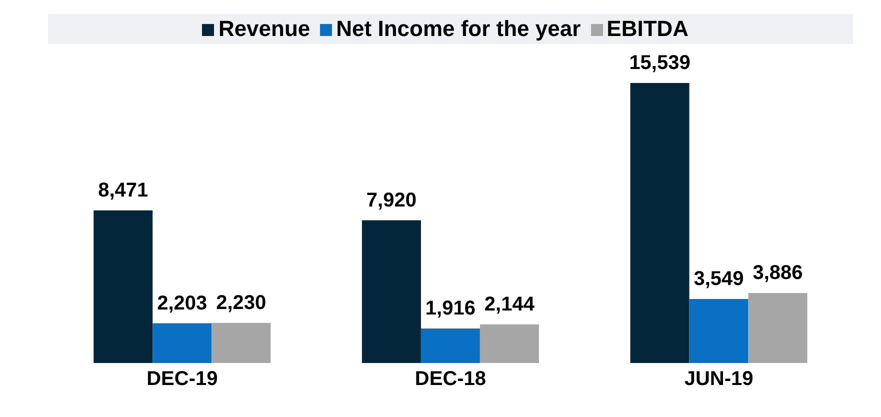  I want to click on data-label: 3,886, so click(777, 273).